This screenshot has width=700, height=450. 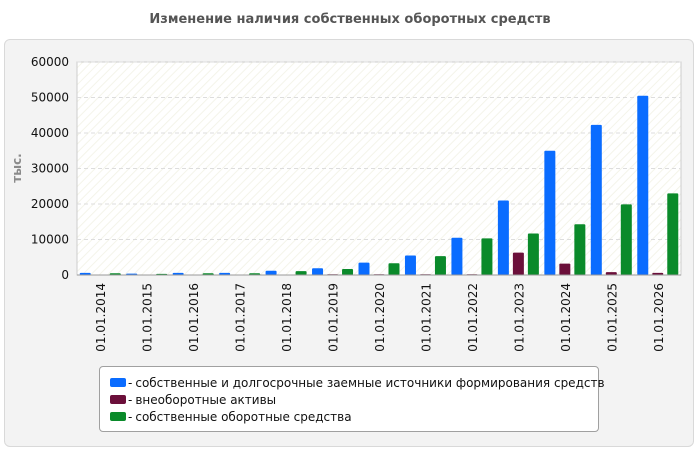 I want to click on legend-swatch-blue, so click(x=118, y=382).